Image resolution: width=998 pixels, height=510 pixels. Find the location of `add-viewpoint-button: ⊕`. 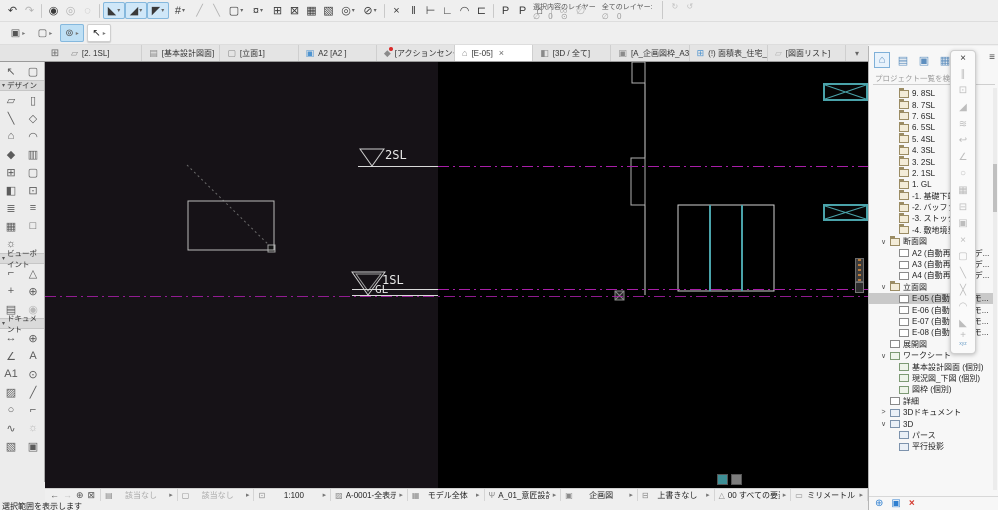

add-viewpoint-button: ⊕ is located at coordinates (879, 503).